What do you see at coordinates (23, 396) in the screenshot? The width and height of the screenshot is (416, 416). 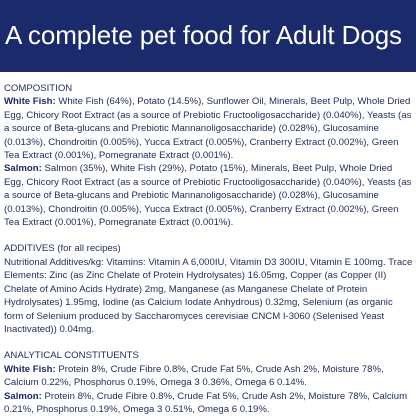 I see `analytical-salmon-label: Salmon:` at bounding box center [23, 396].